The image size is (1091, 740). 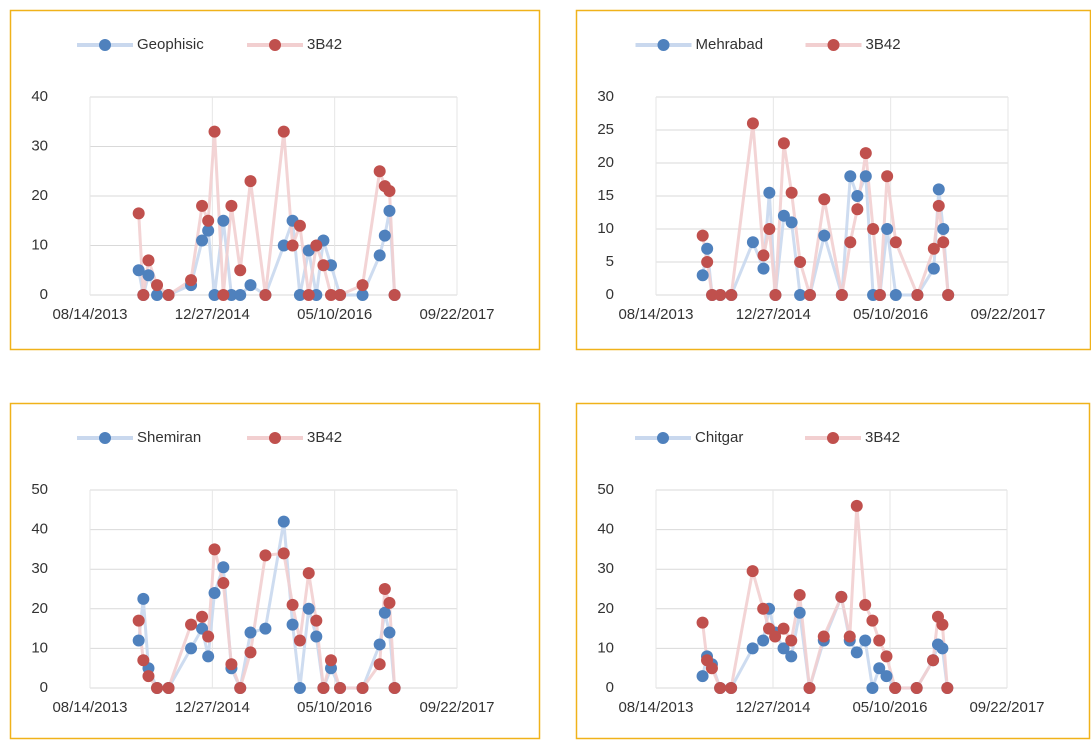 I want to click on y-tick-label: 15, so click(x=605, y=195).